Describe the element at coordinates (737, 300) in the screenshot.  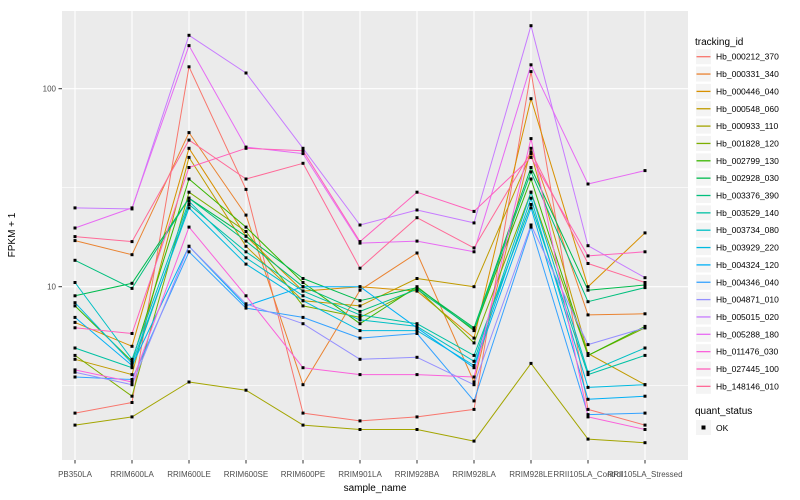
I see `legend-item-Hb_004871_010: Hb_004871_010` at that location.